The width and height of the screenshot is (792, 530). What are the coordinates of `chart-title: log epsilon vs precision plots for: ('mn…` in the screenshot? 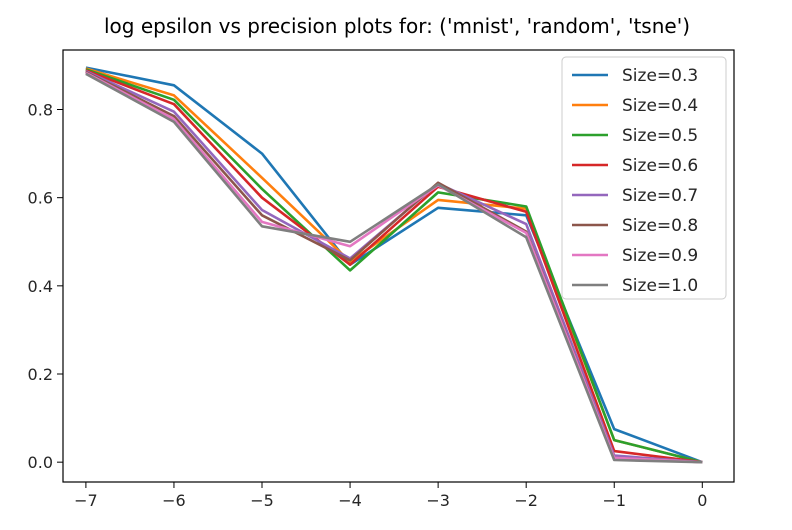 It's located at (397, 26).